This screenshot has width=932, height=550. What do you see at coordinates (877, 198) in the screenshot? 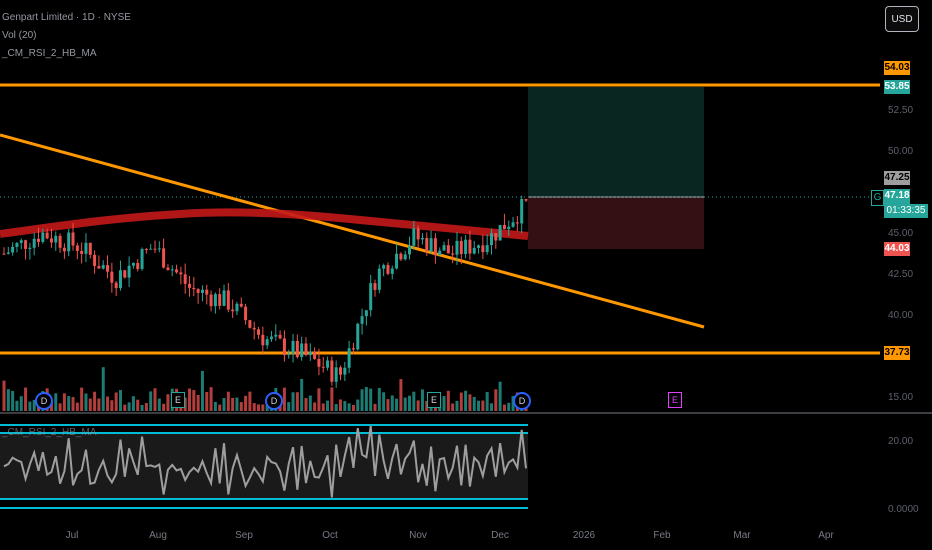
I see `symbol-marker: G` at bounding box center [877, 198].